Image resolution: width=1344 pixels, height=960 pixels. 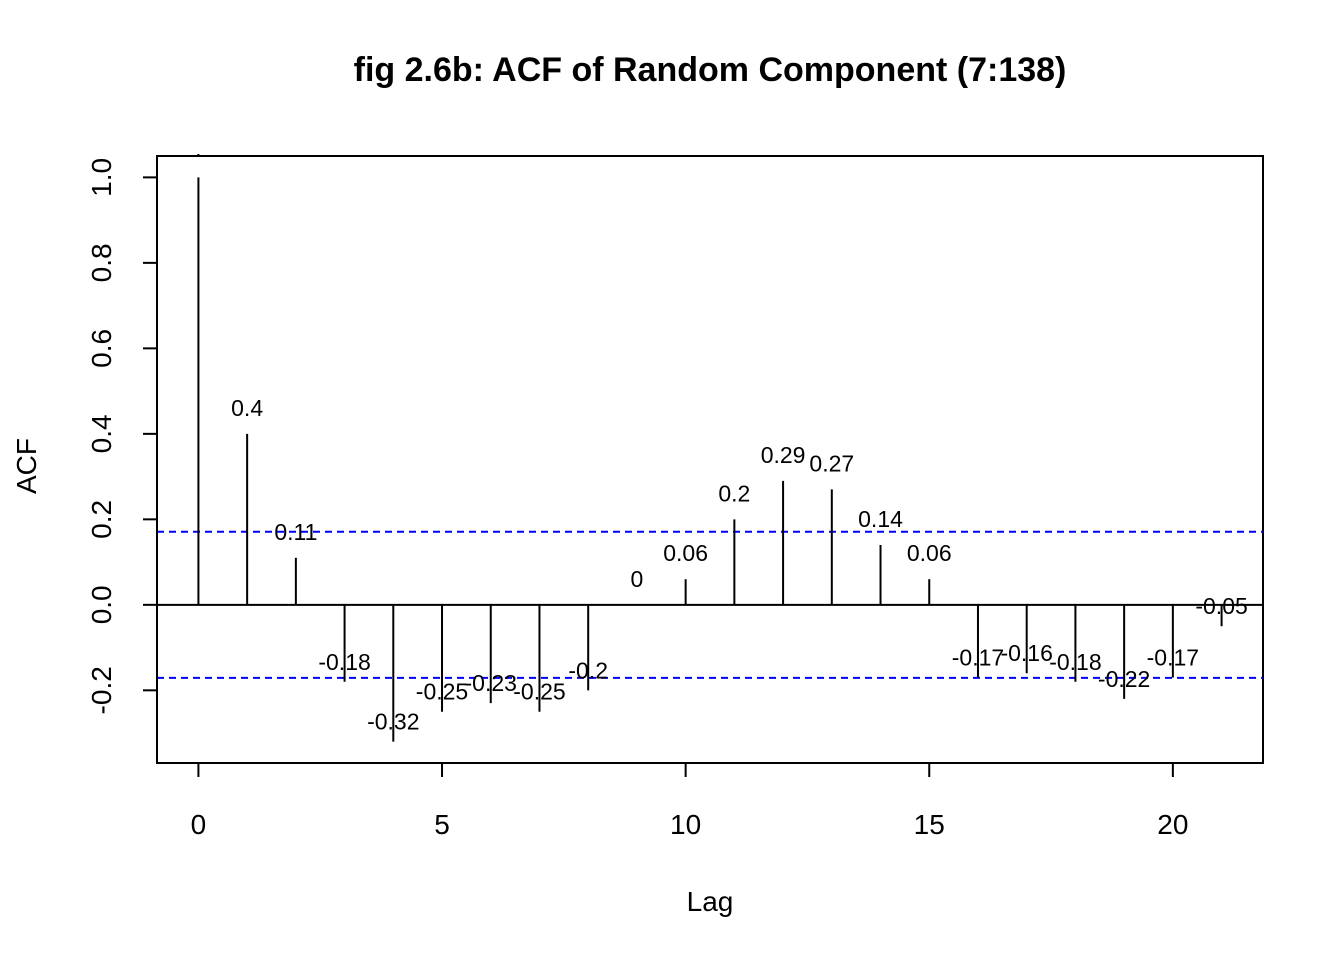 What do you see at coordinates (101, 177) in the screenshot?
I see `y-tick-label-6: 1.0` at bounding box center [101, 177].